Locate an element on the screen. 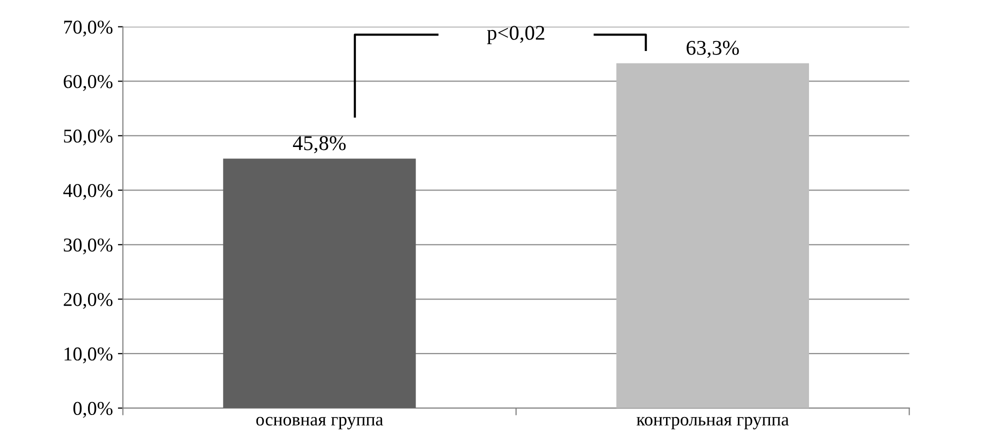 This screenshot has width=983, height=446. y-tick-label: 20,0% is located at coordinates (88, 300).